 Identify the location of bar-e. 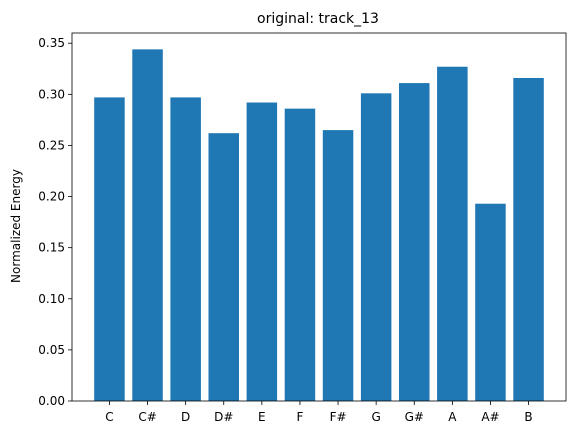
(262, 251).